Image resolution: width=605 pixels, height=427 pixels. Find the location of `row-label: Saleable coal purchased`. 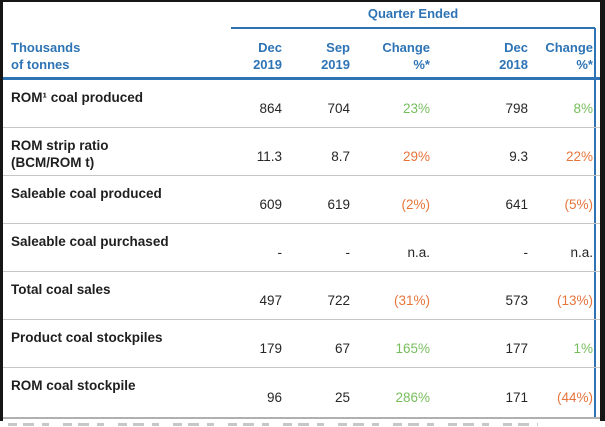

row-label: Saleable coal purchased is located at coordinates (90, 241).